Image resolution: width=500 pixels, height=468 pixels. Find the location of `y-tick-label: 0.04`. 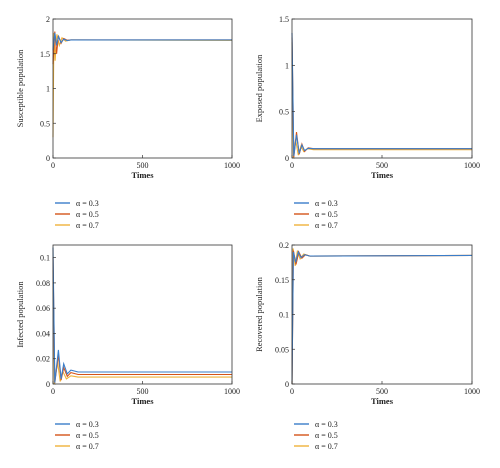

y-tick-label: 0.04 is located at coordinates (43, 333).